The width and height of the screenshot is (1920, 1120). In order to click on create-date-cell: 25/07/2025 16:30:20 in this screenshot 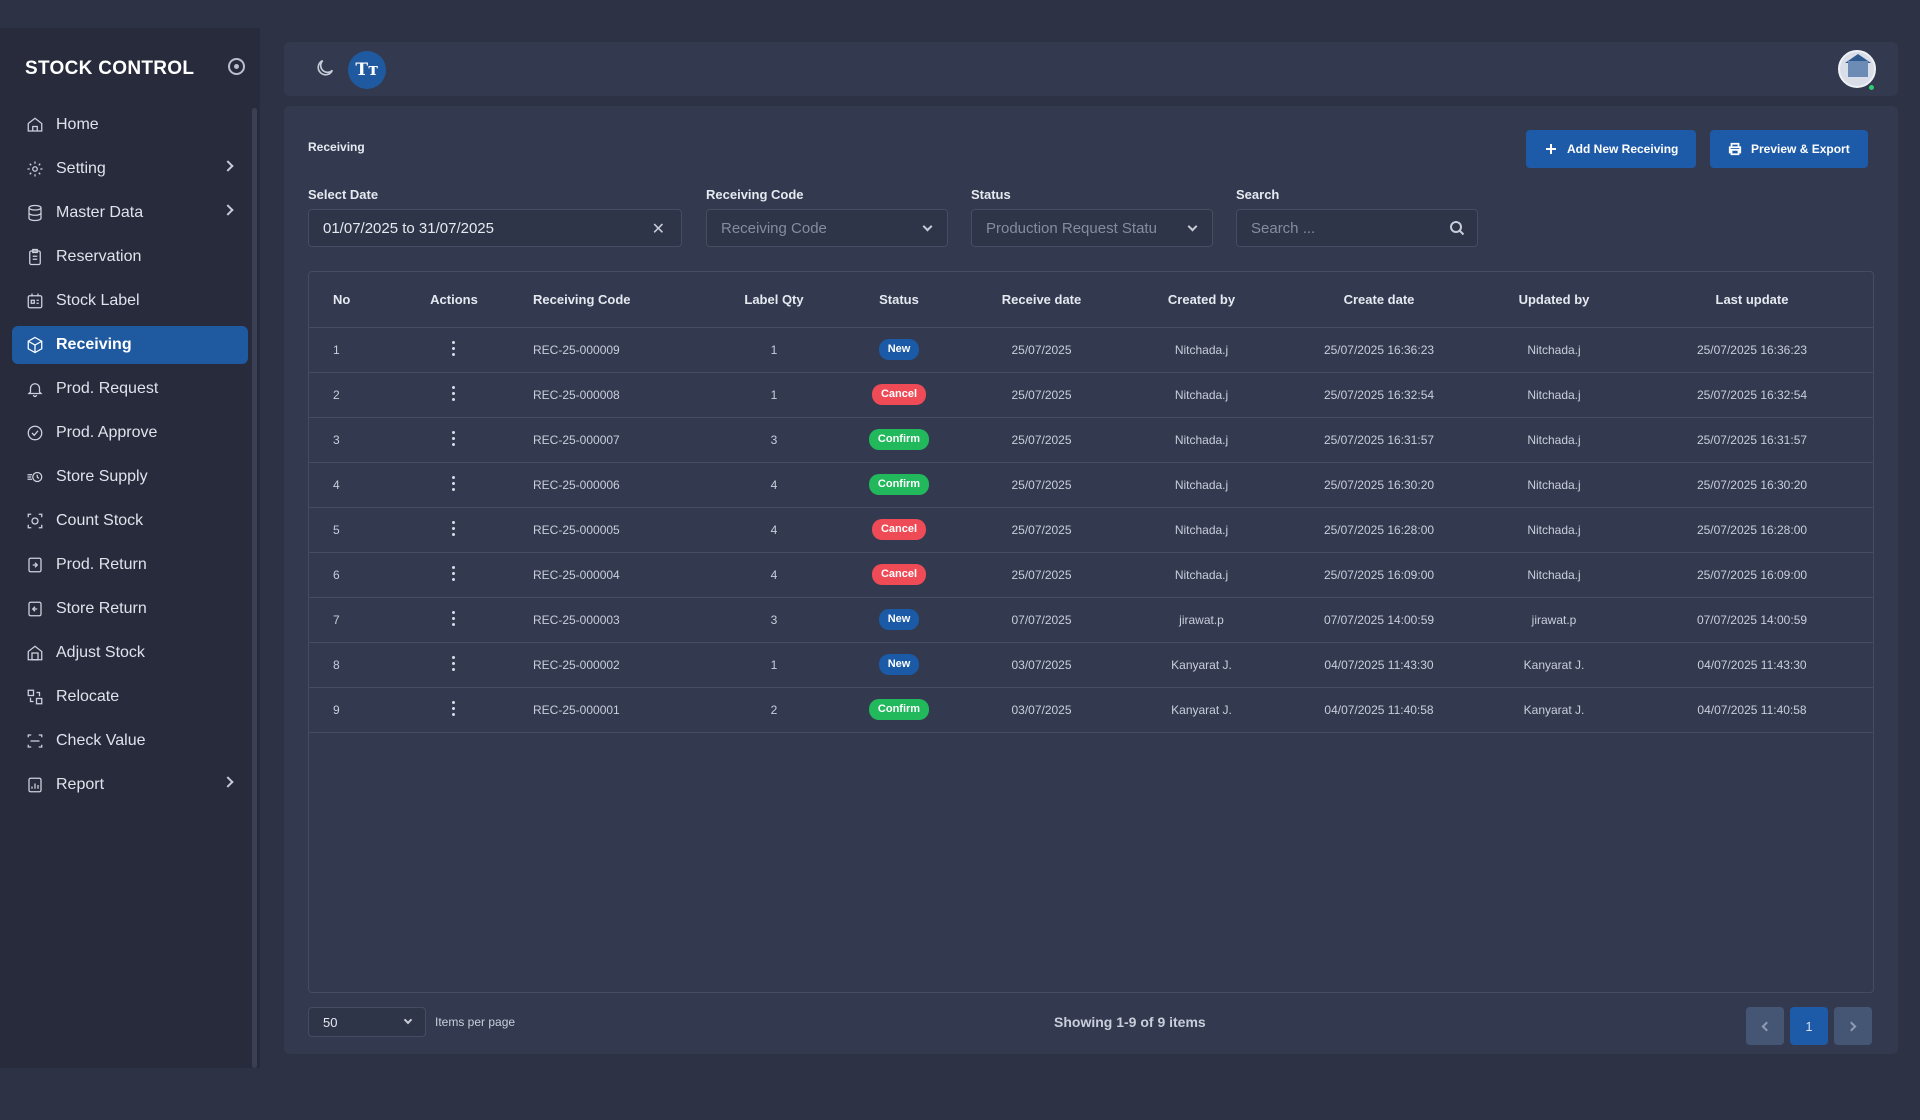, I will do `click(1379, 485)`.